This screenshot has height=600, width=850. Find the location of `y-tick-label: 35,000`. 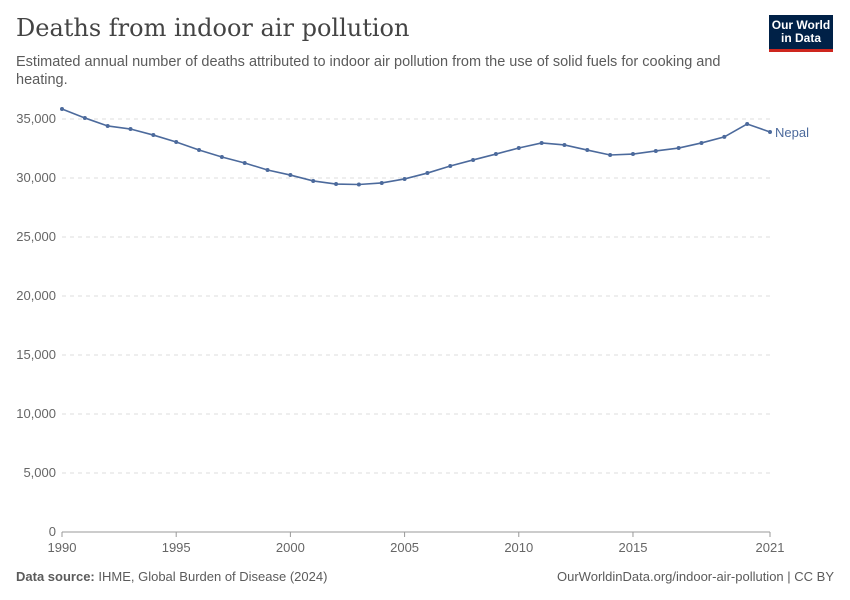

y-tick-label: 35,000 is located at coordinates (36, 118).